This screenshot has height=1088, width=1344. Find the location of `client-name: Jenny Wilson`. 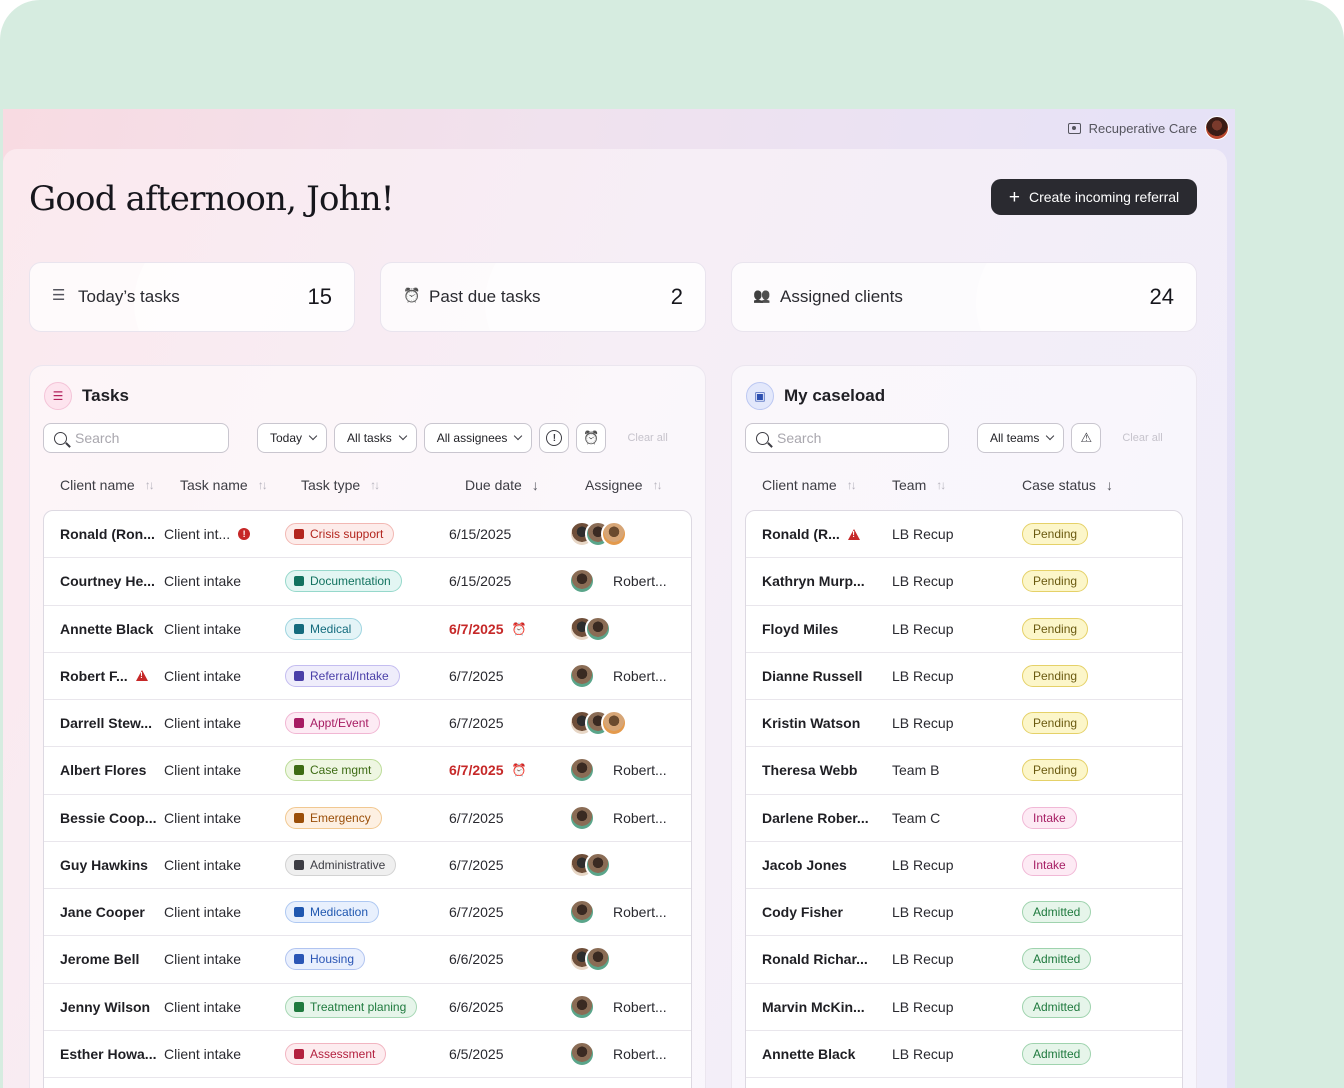

client-name: Jenny Wilson is located at coordinates (105, 1006).